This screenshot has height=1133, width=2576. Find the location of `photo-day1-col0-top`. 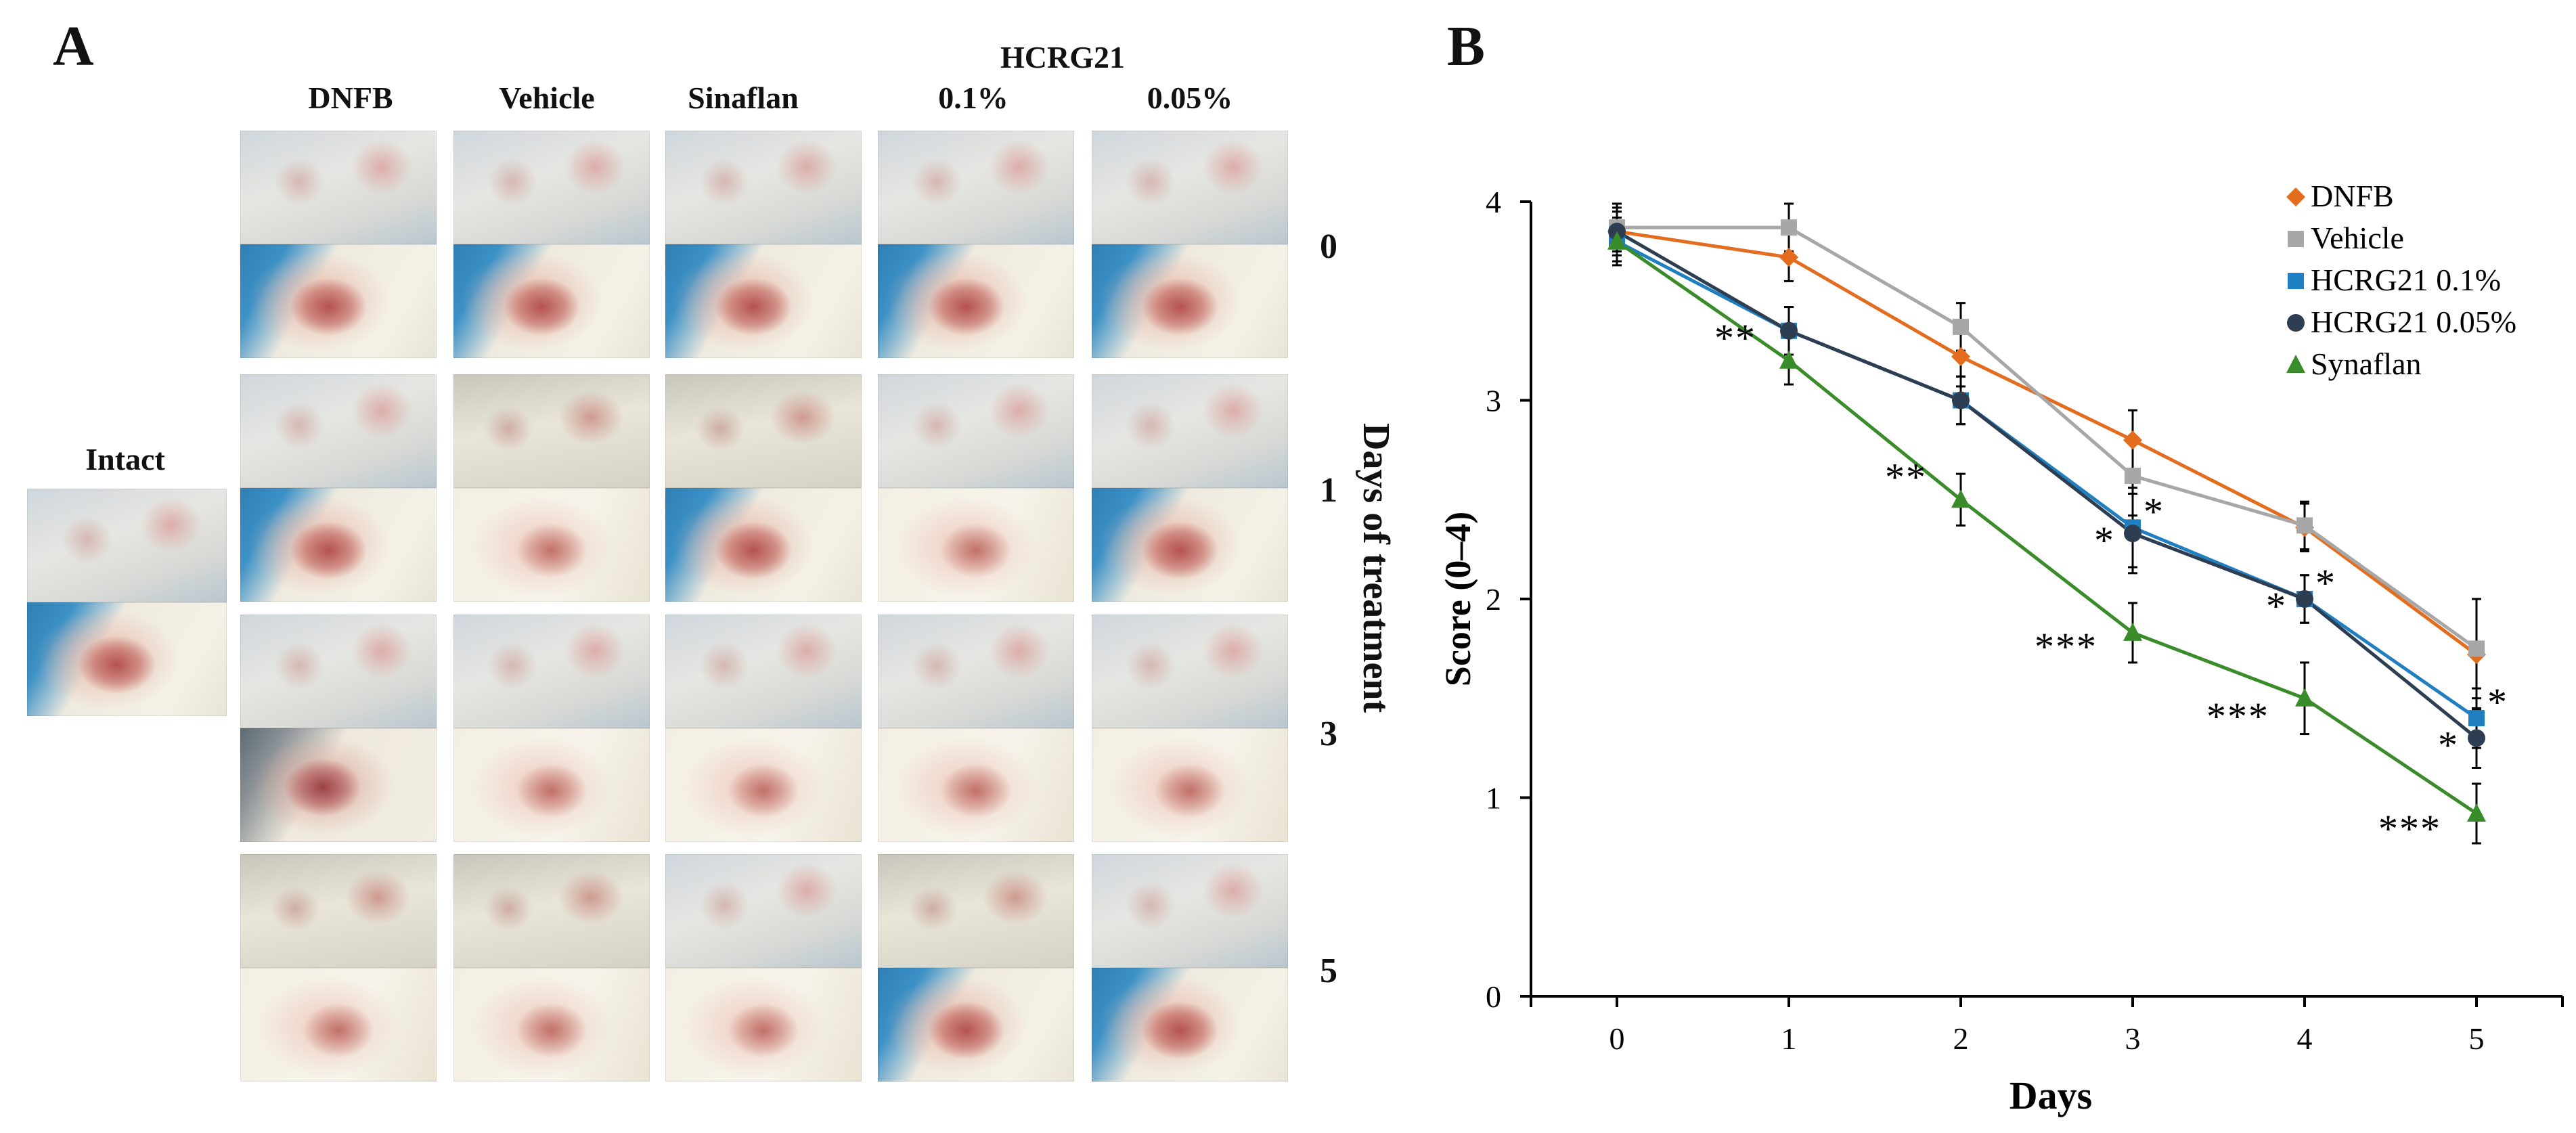

photo-day1-col0-top is located at coordinates (338, 431).